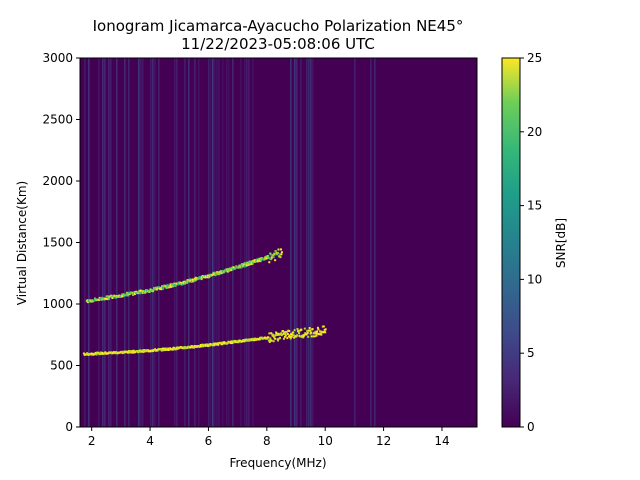 The image size is (640, 480). I want to click on y-tick-label: 3000, so click(57, 58).